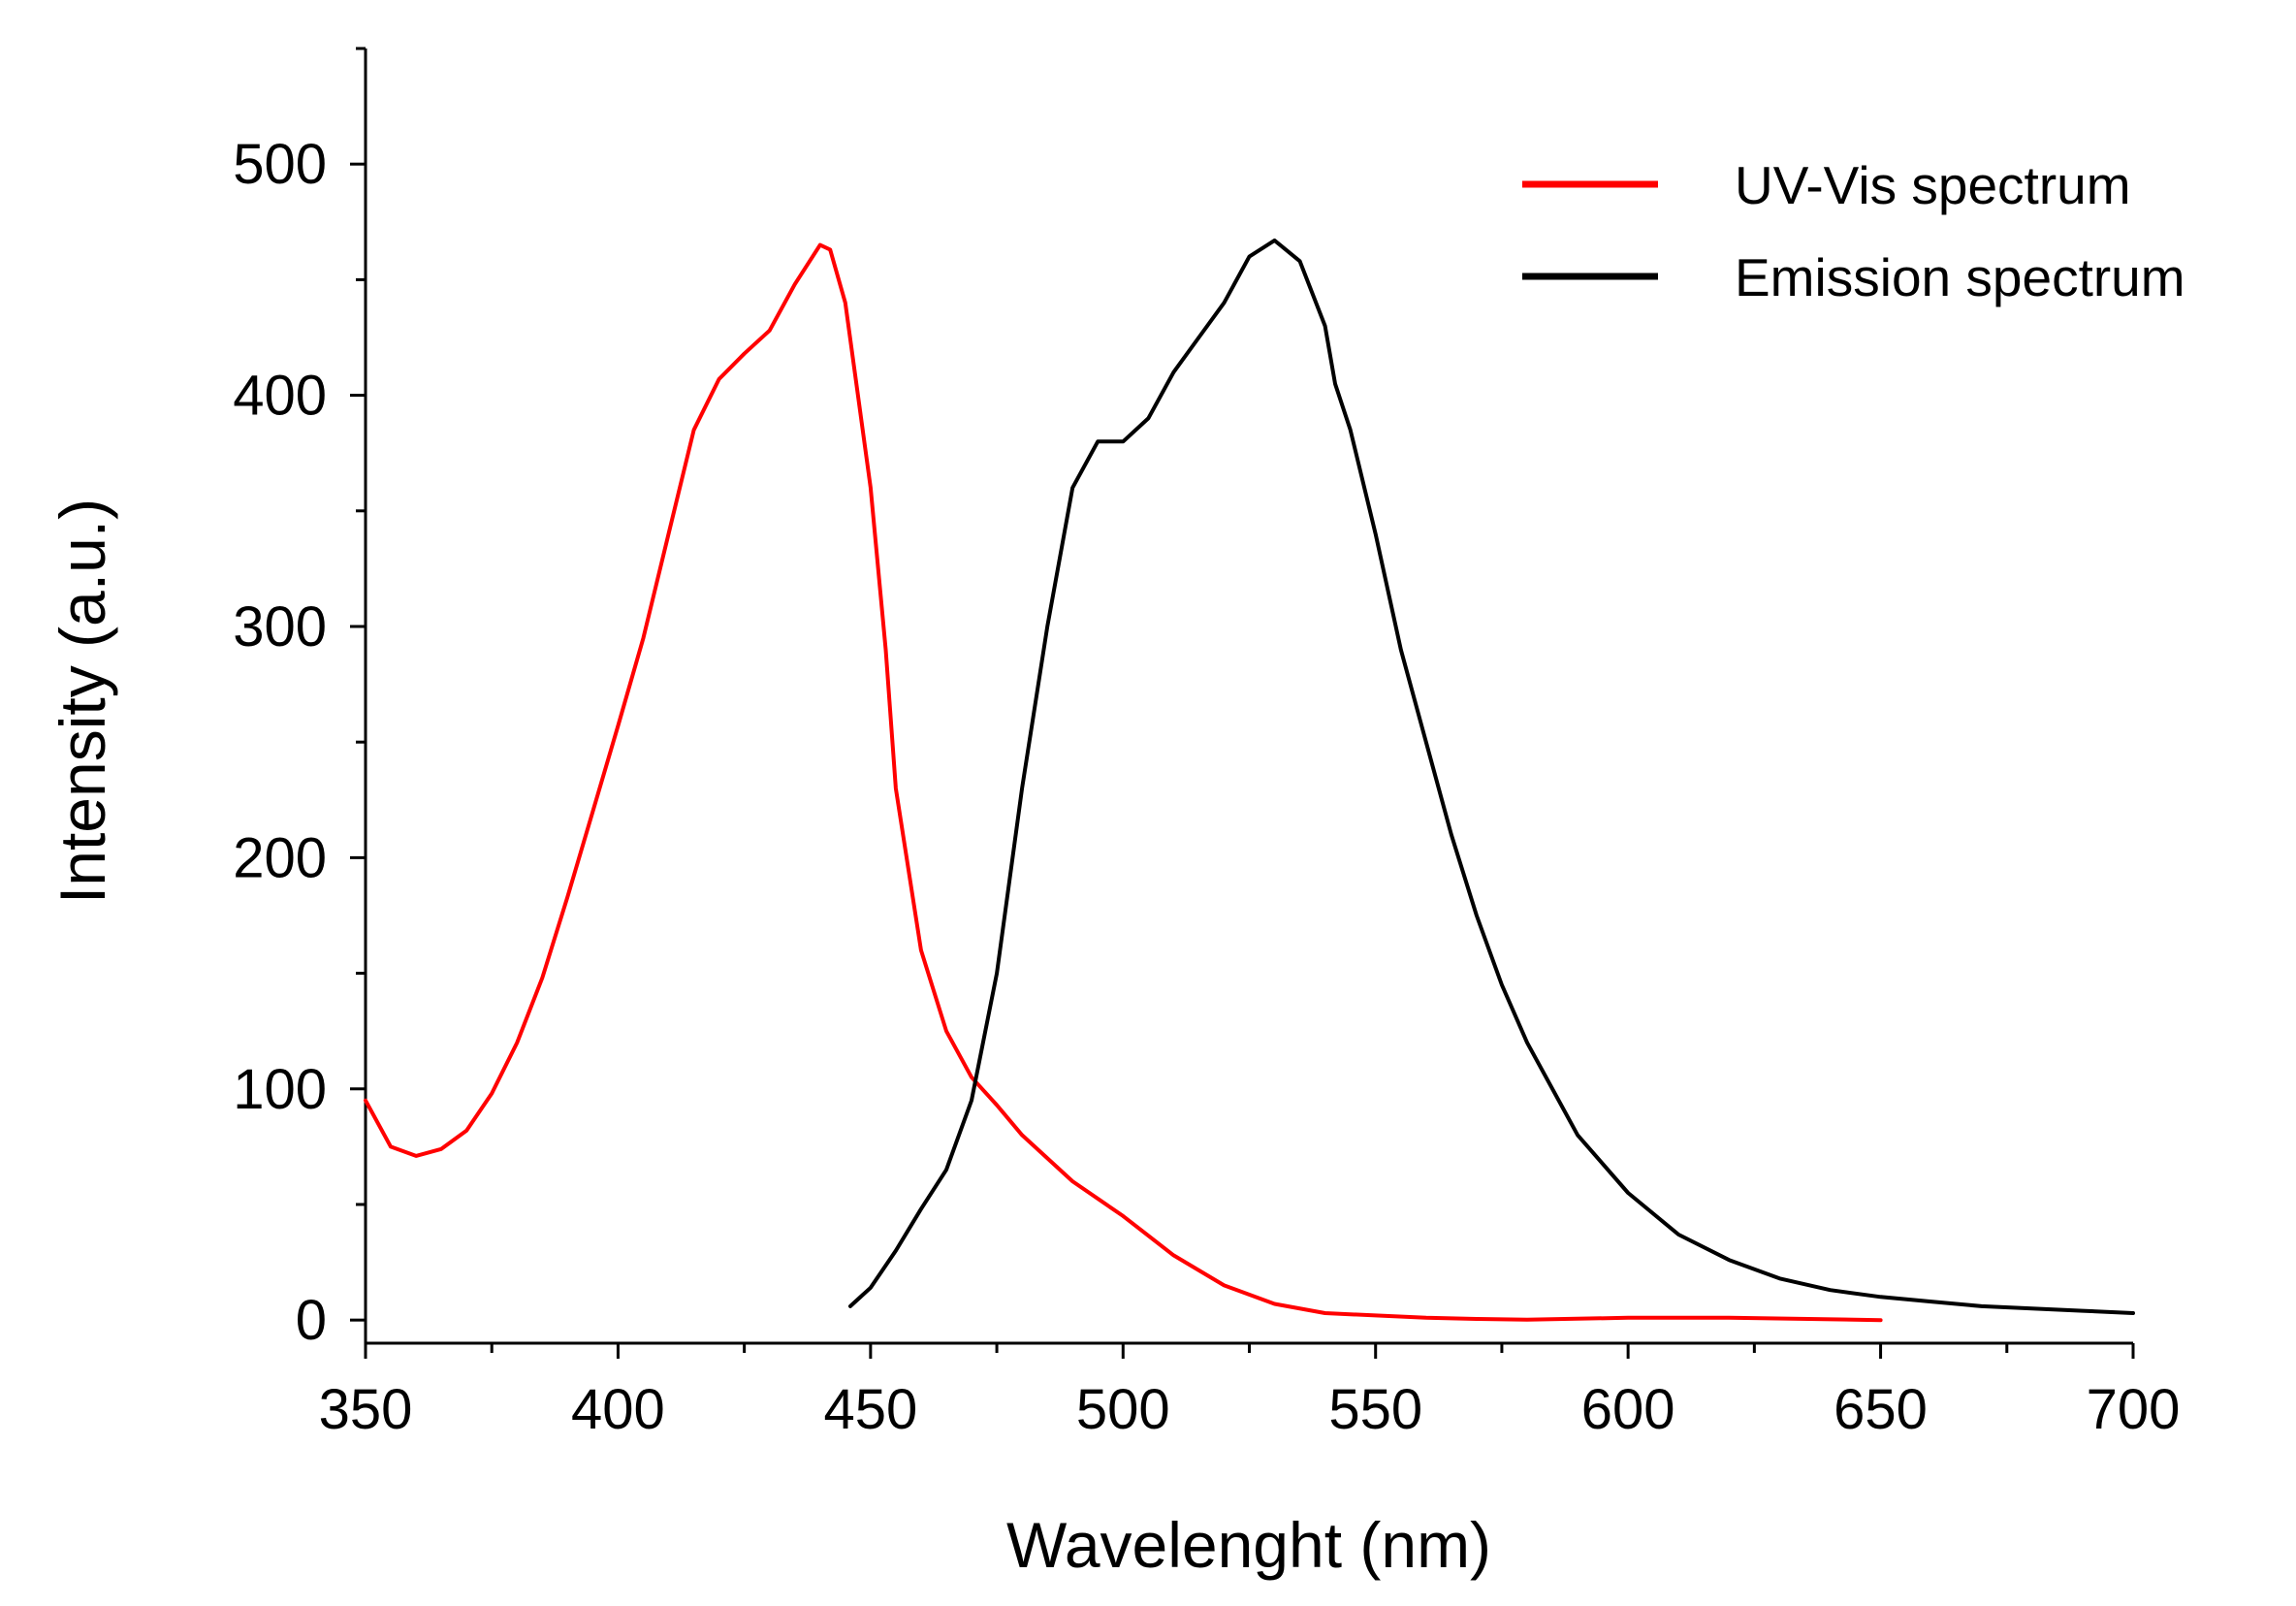  Describe the element at coordinates (1248, 1545) in the screenshot. I see `x-axis-title: Wavelenght (nm)` at that location.